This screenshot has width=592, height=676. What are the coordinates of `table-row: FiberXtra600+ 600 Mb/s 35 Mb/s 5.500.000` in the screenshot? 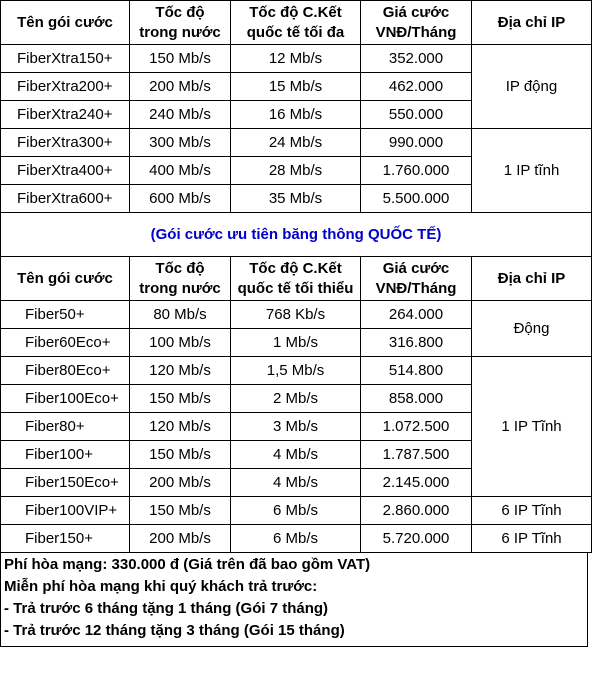 It's located at (296, 198).